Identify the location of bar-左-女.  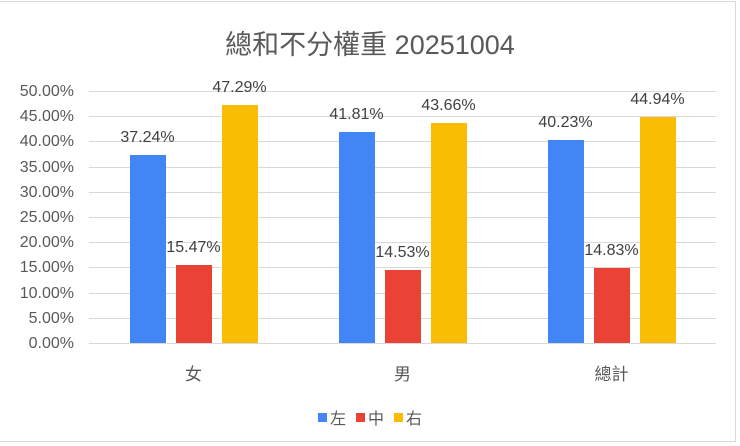
(147, 249).